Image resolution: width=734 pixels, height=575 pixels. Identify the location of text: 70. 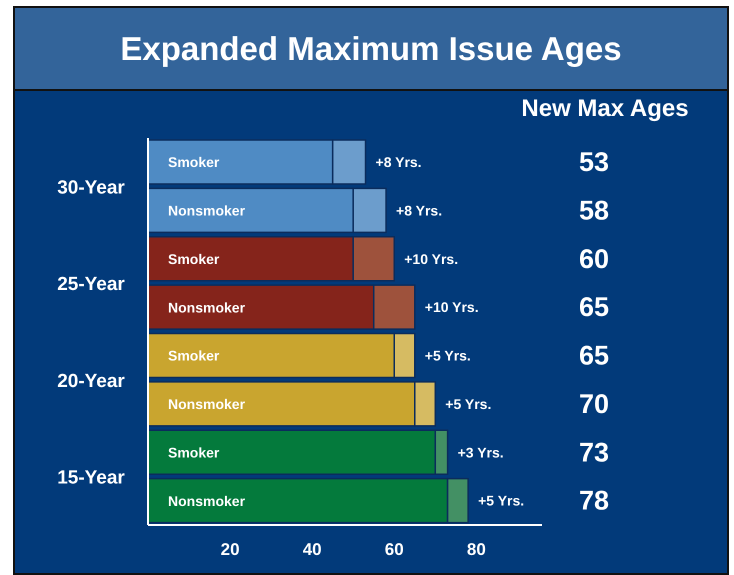
(594, 403).